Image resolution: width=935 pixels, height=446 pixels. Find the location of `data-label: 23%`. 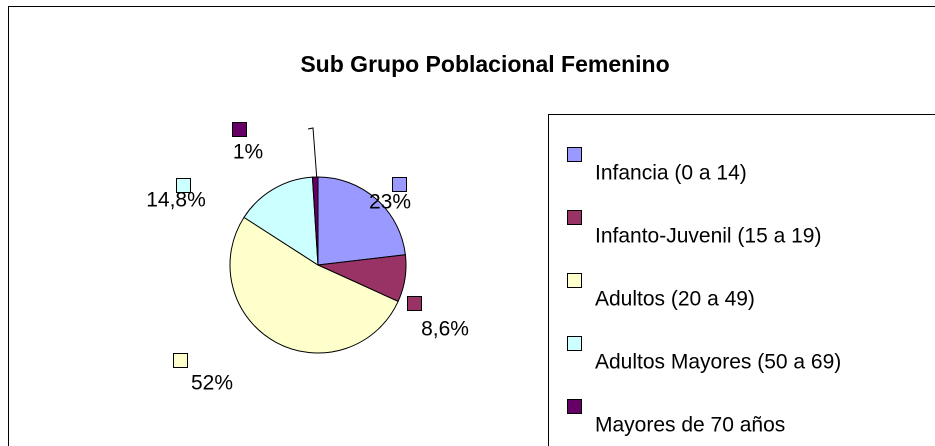

data-label: 23% is located at coordinates (390, 202).